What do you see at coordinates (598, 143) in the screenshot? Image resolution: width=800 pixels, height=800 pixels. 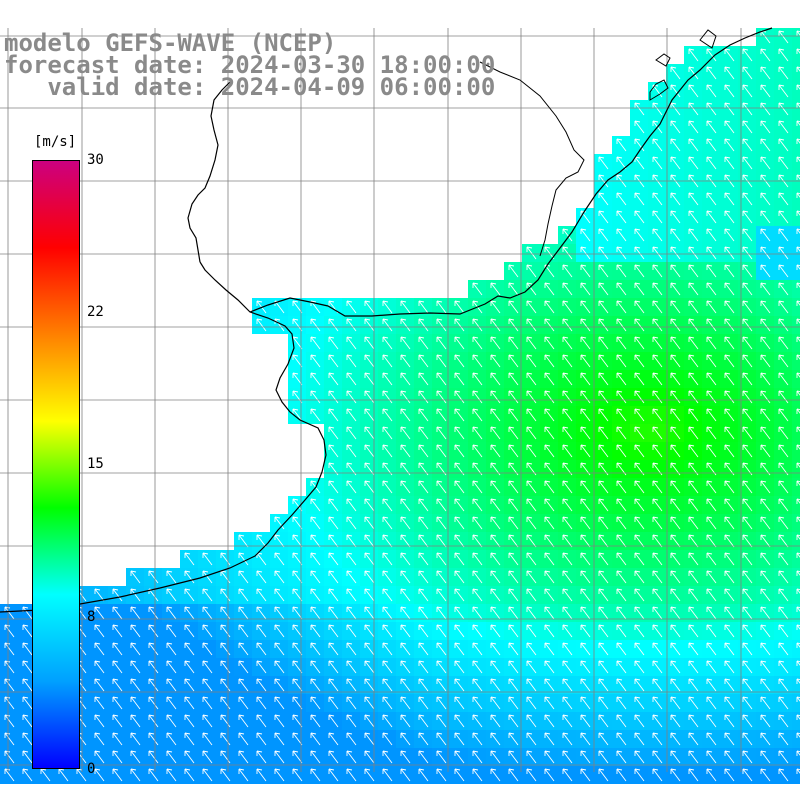 I see `coastline-inland` at bounding box center [598, 143].